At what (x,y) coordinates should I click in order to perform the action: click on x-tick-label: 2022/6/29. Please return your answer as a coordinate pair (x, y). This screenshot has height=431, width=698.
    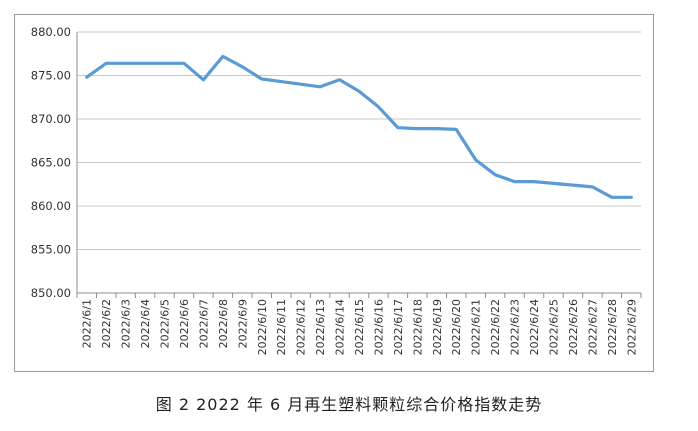
    Looking at the image, I should click on (631, 327).